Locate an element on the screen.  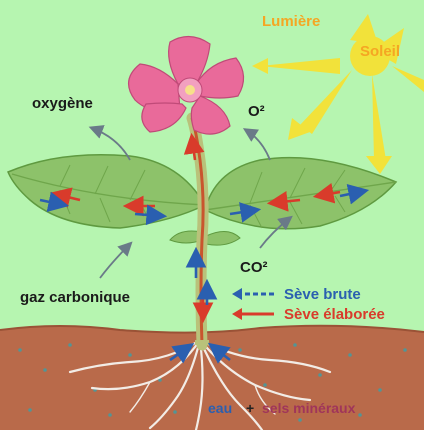
flower is located at coordinates (186, 85).